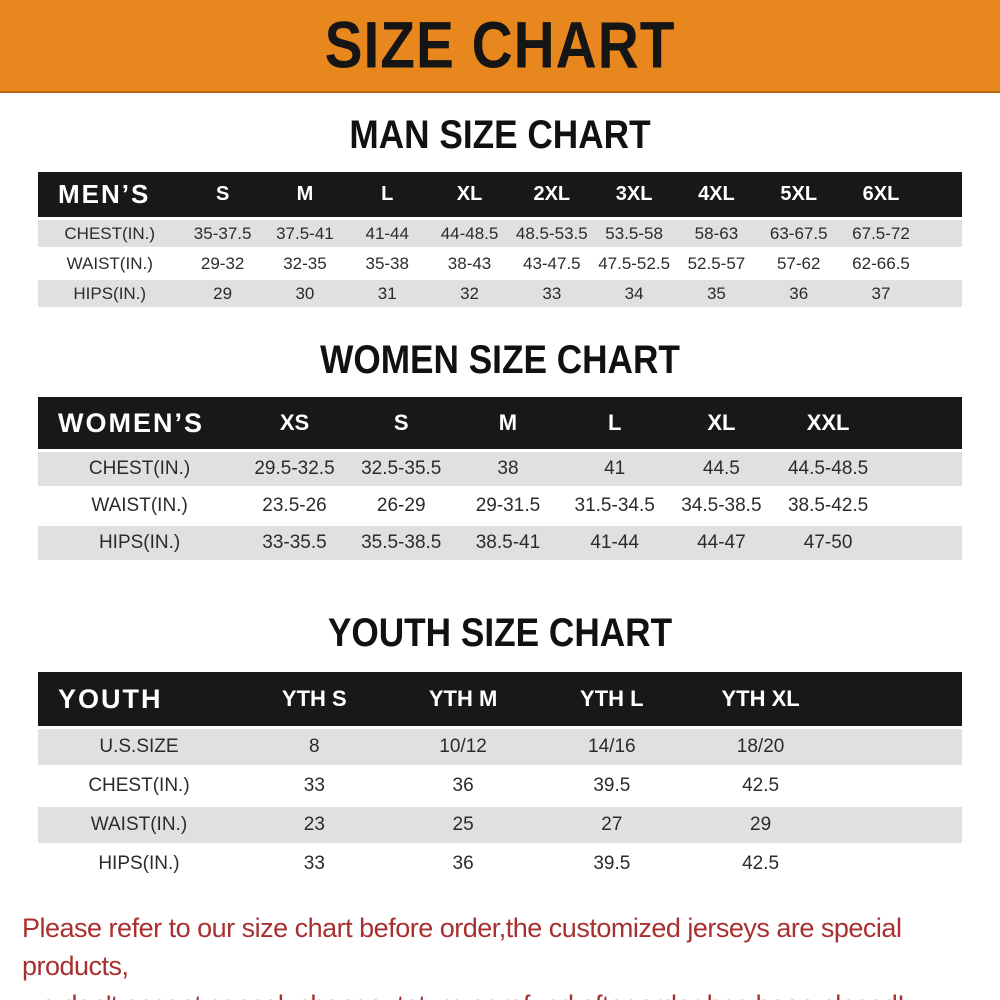 This screenshot has height=1000, width=1000. What do you see at coordinates (469, 233) in the screenshot?
I see `size-value: 44-48.5` at bounding box center [469, 233].